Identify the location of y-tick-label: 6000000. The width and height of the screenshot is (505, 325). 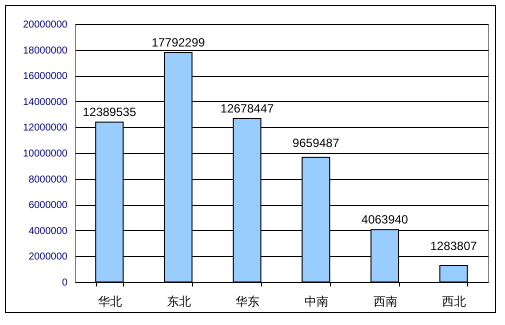
(48, 206).